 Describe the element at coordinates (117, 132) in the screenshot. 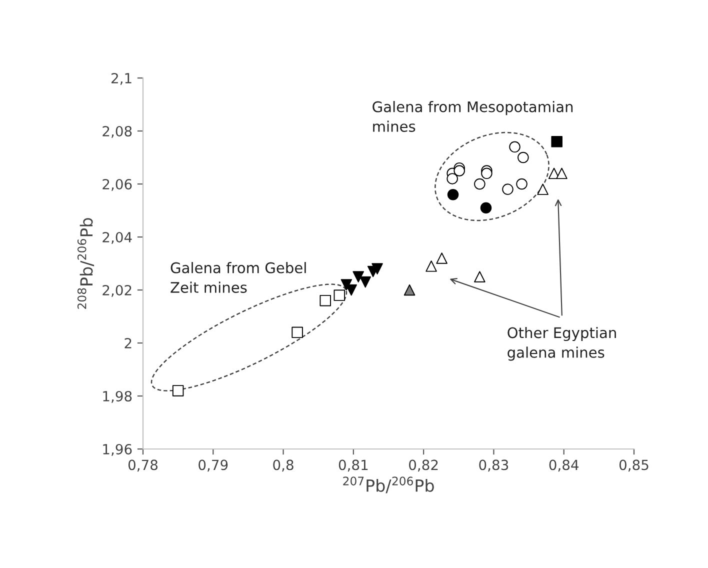

I see `y-tick-label: 2,08` at that location.